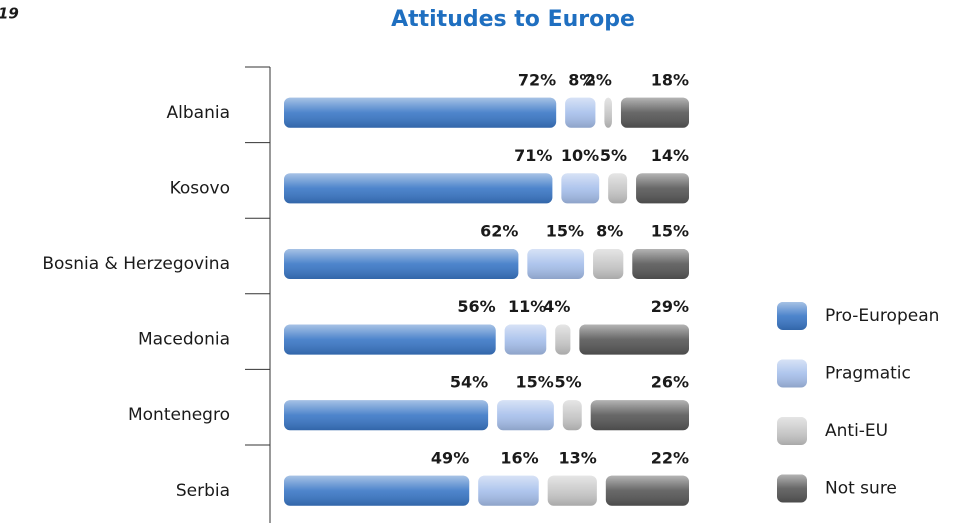  I want to click on page-number: 19, so click(9, 14).